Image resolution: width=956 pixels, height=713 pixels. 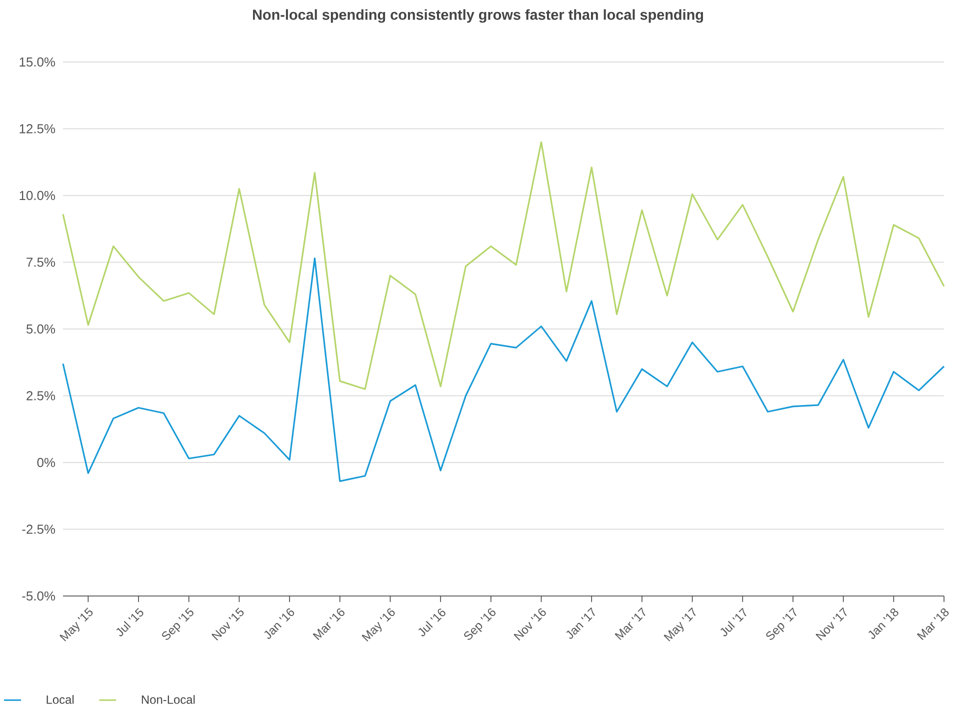 I want to click on x-tick-label: Sep '15, so click(x=178, y=624).